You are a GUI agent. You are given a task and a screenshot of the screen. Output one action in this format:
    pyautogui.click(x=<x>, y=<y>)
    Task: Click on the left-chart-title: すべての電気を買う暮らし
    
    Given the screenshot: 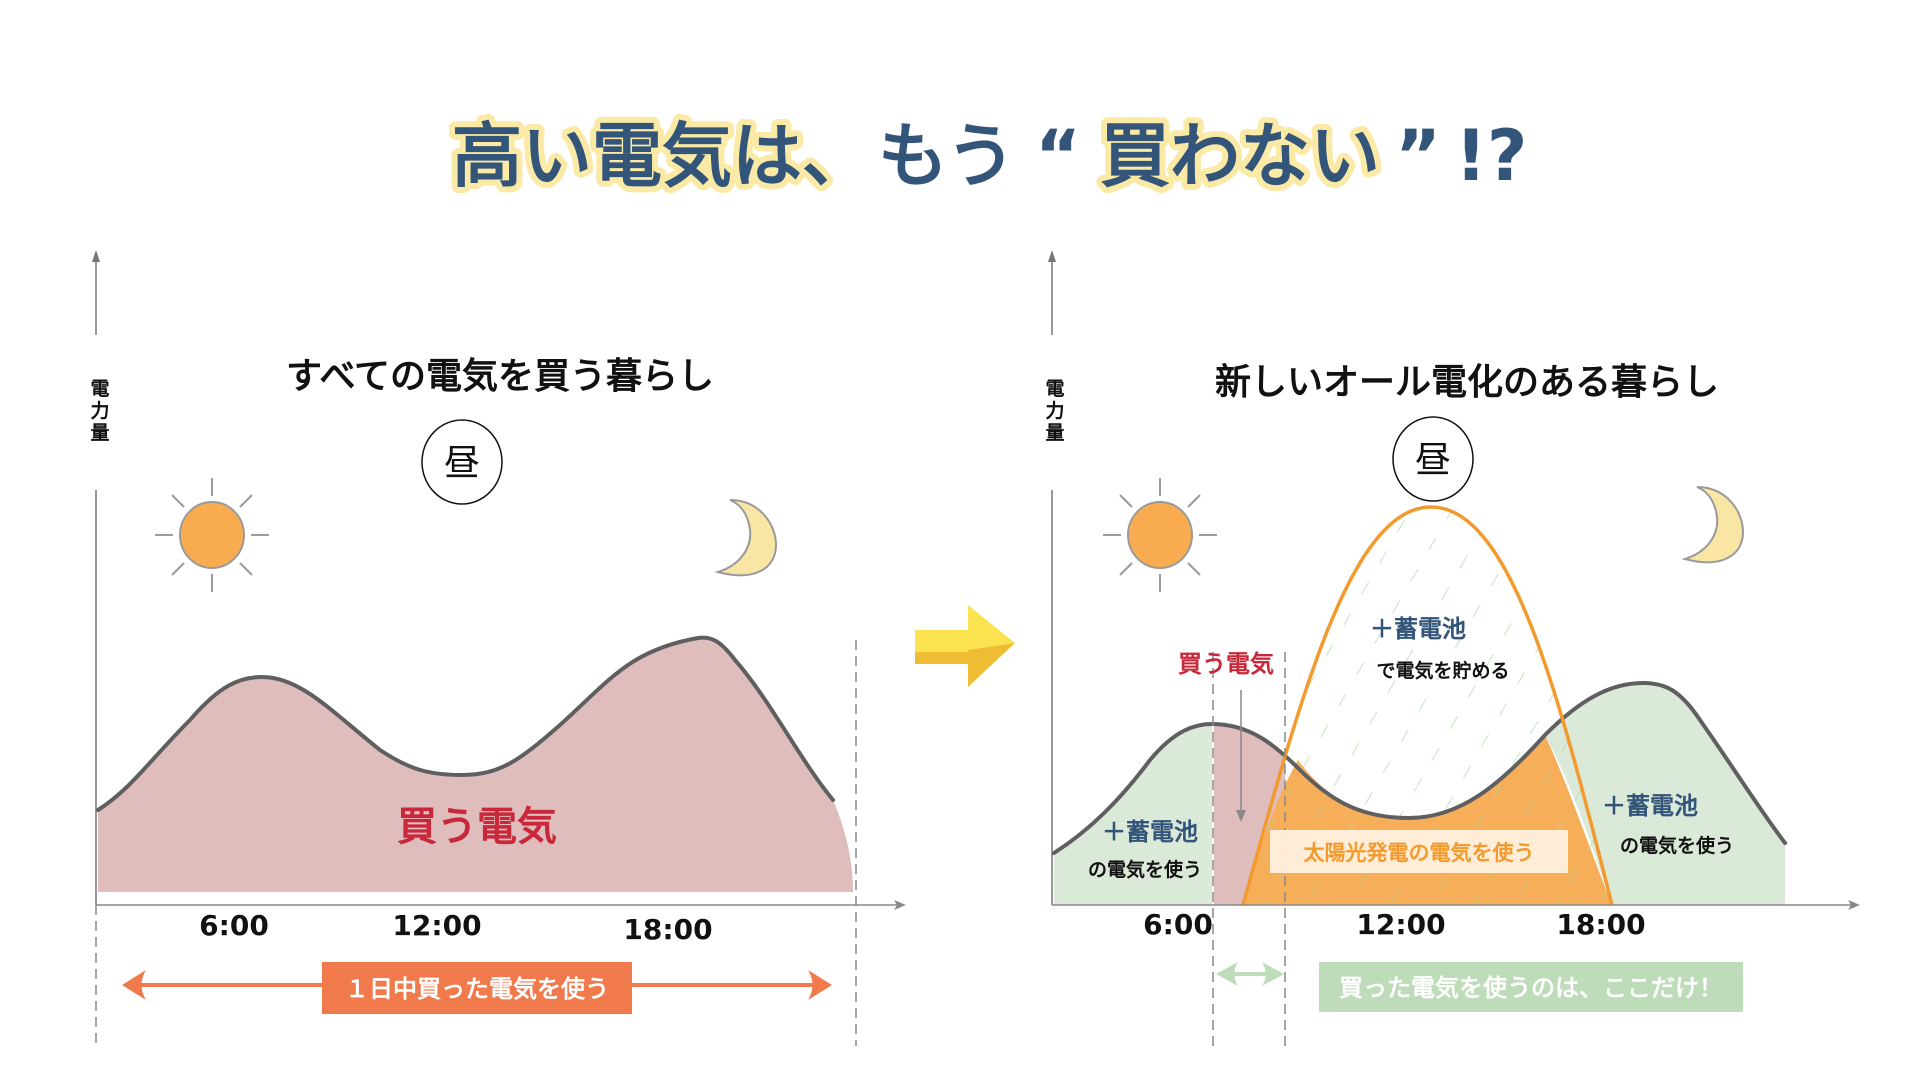 What is the action you would take?
    pyautogui.click(x=500, y=376)
    